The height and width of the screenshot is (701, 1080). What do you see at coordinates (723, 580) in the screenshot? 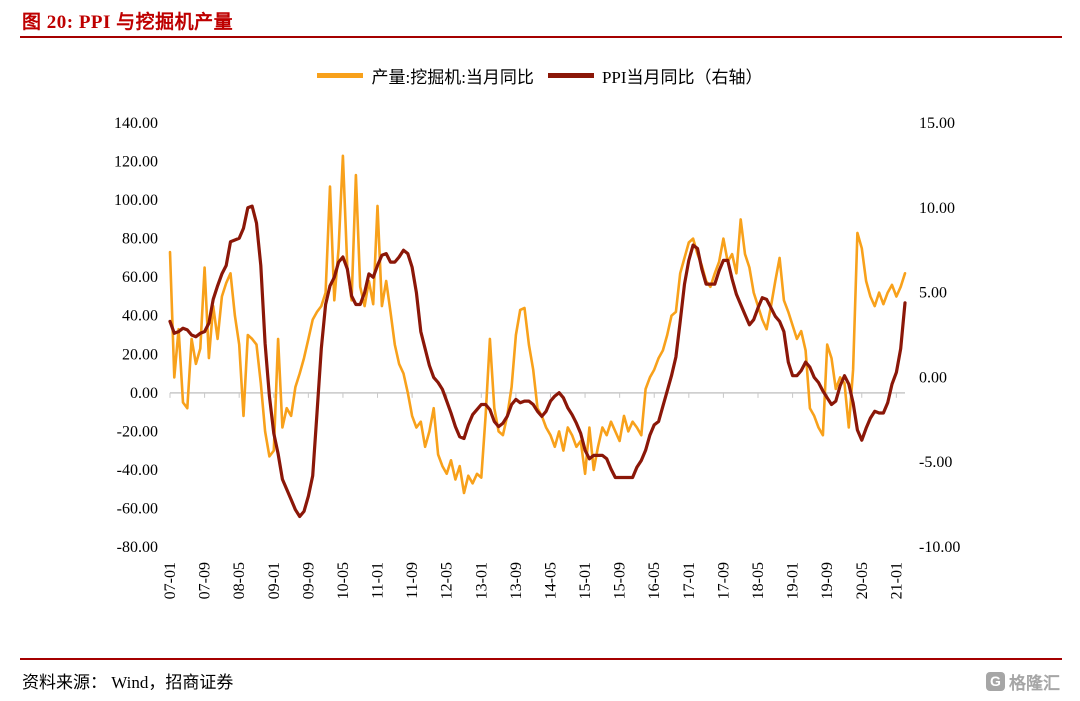
I see `x-axis-tick-label: 17-09` at bounding box center [723, 580].